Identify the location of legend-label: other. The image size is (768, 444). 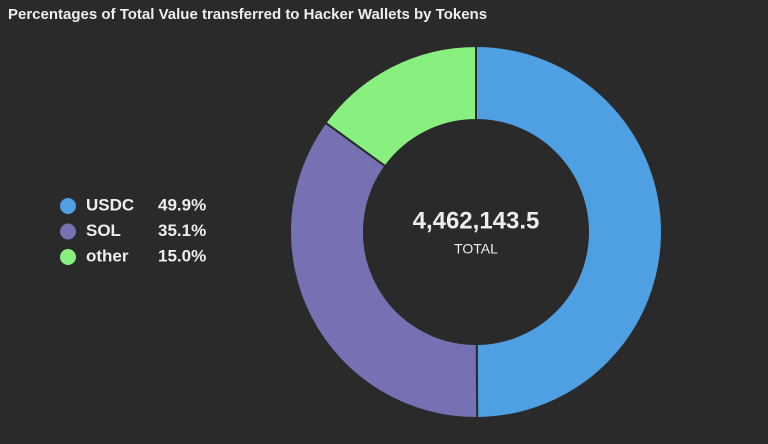
(107, 255).